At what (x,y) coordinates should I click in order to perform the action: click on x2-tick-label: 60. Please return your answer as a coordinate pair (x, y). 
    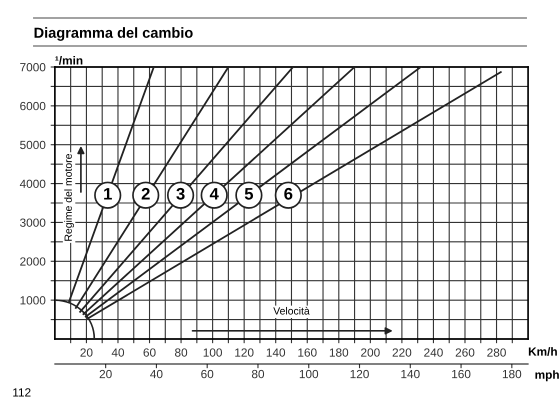
    Looking at the image, I should click on (207, 374).